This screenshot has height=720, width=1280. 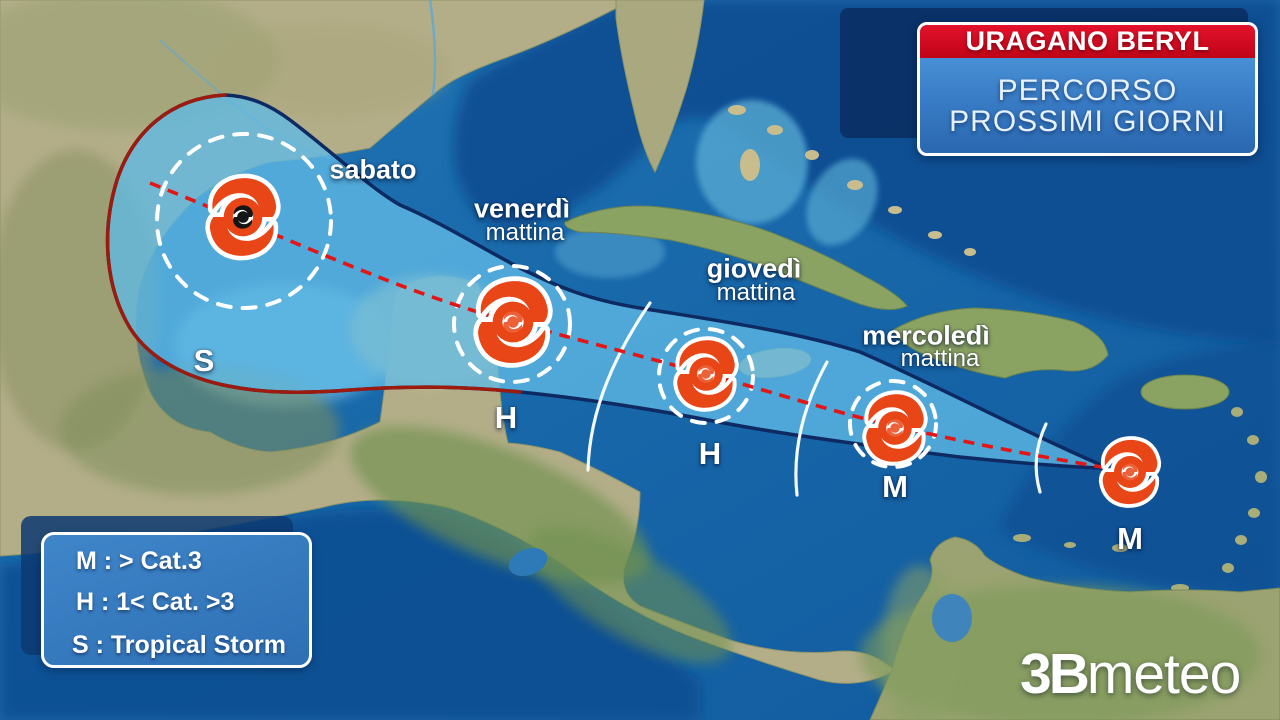 What do you see at coordinates (926, 335) in the screenshot?
I see `label-day-mercoledi: mercoledì` at bounding box center [926, 335].